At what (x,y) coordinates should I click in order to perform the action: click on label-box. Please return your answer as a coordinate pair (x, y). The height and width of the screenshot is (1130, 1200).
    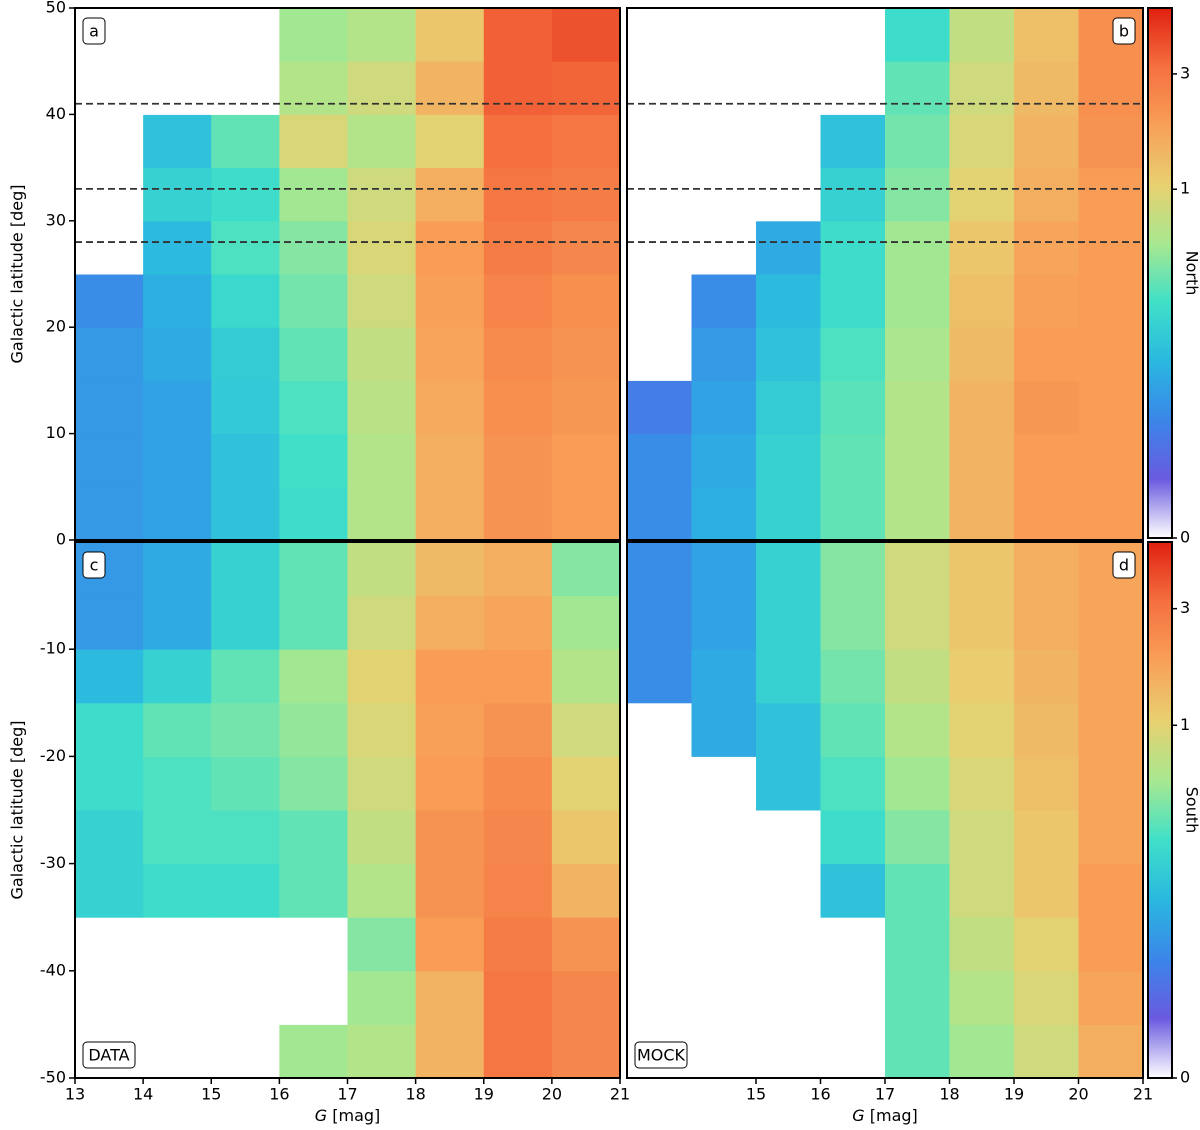
    Looking at the image, I should click on (1124, 31).